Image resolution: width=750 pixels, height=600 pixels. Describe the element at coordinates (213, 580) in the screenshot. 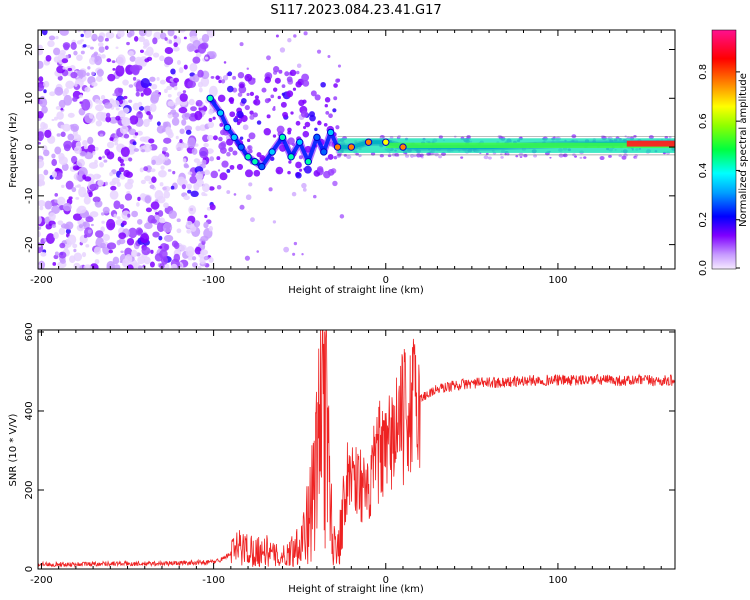

I see `x-tick-label: -100` at that location.